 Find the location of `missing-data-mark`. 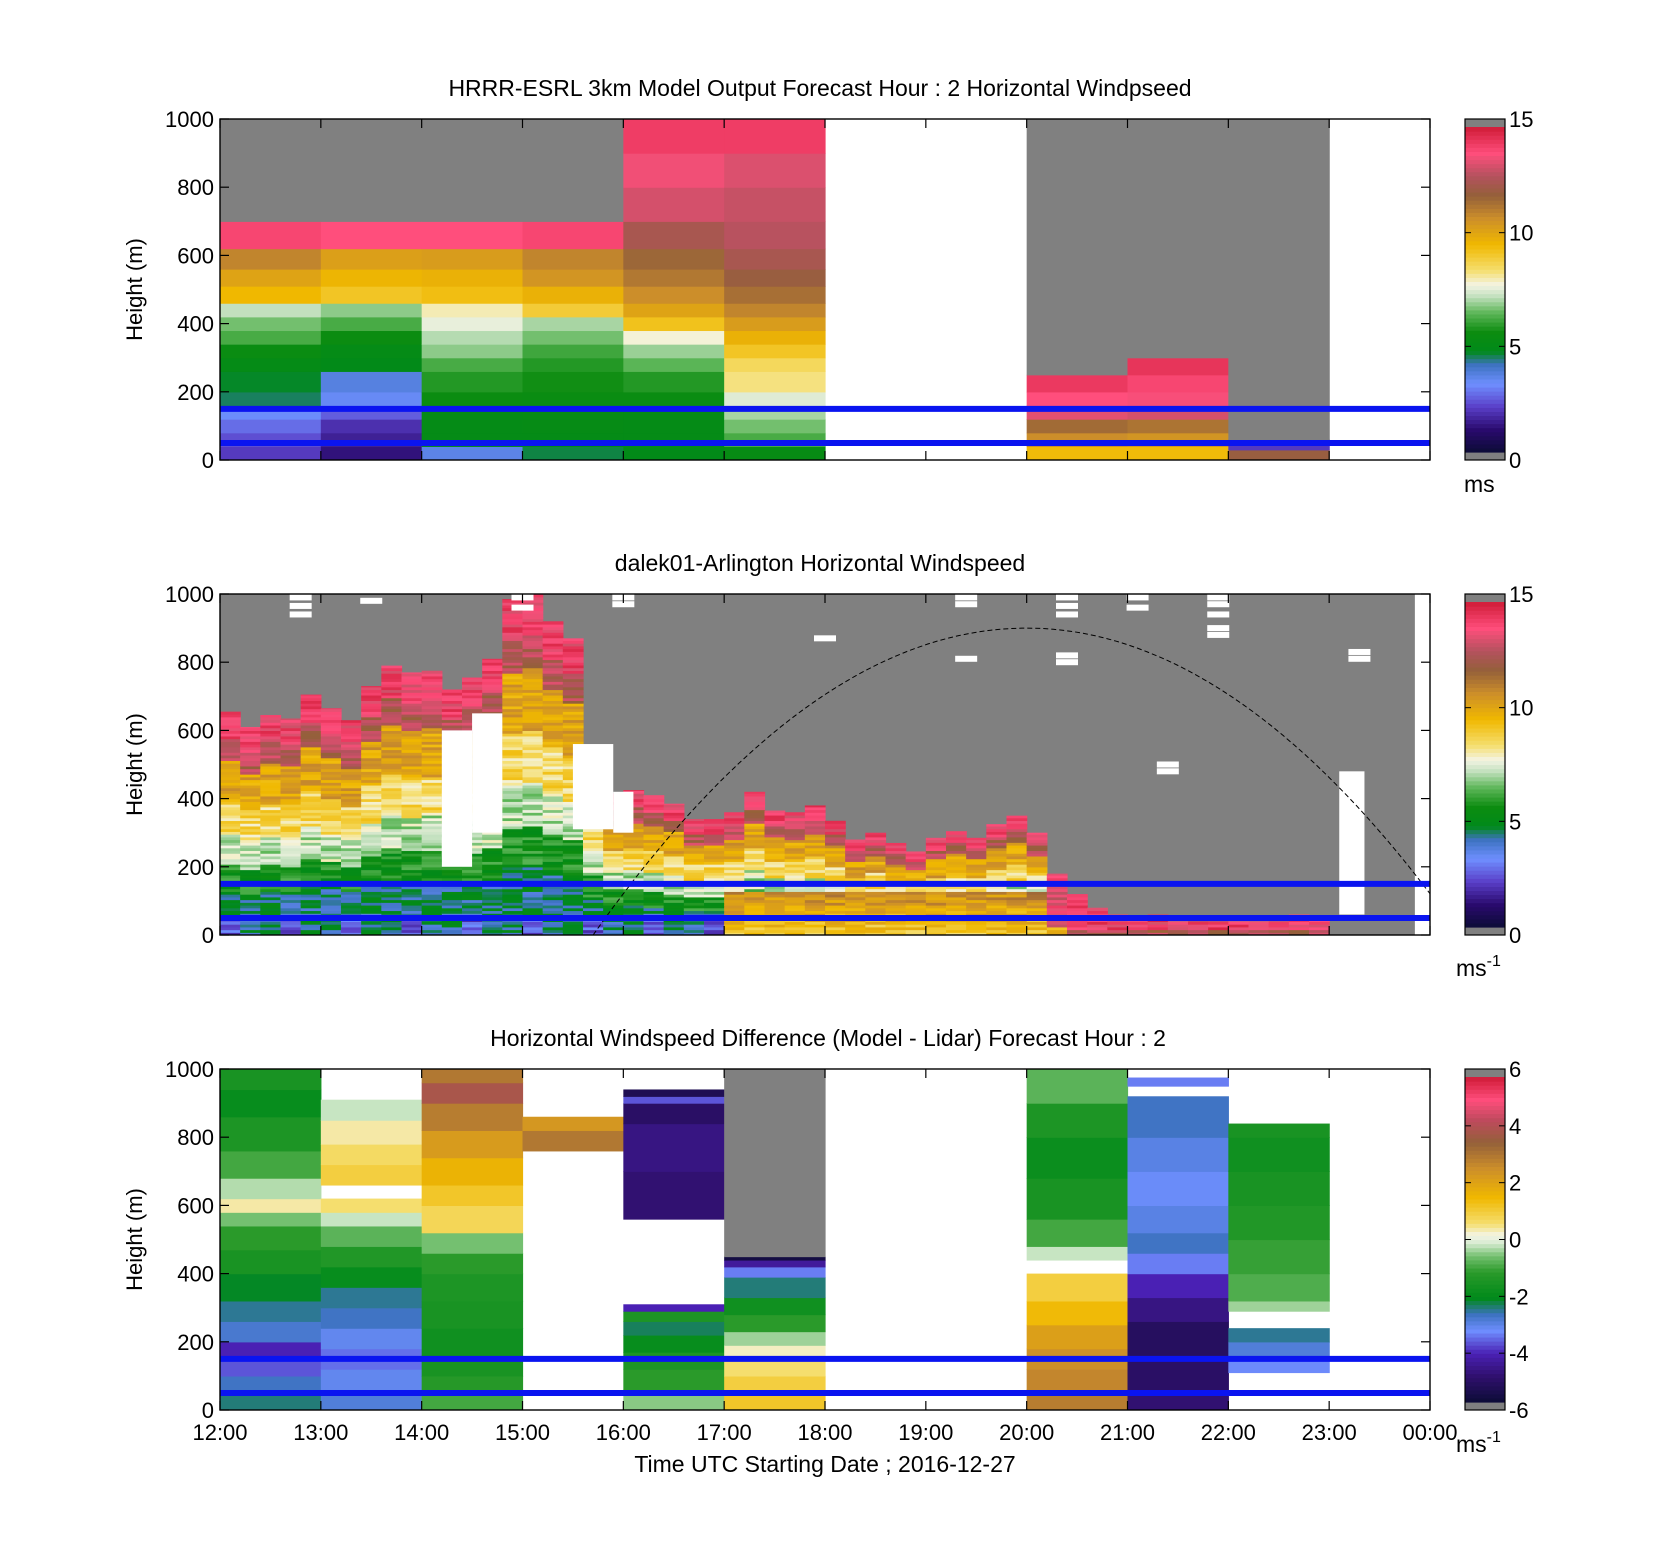

missing-data-mark is located at coordinates (966, 597).